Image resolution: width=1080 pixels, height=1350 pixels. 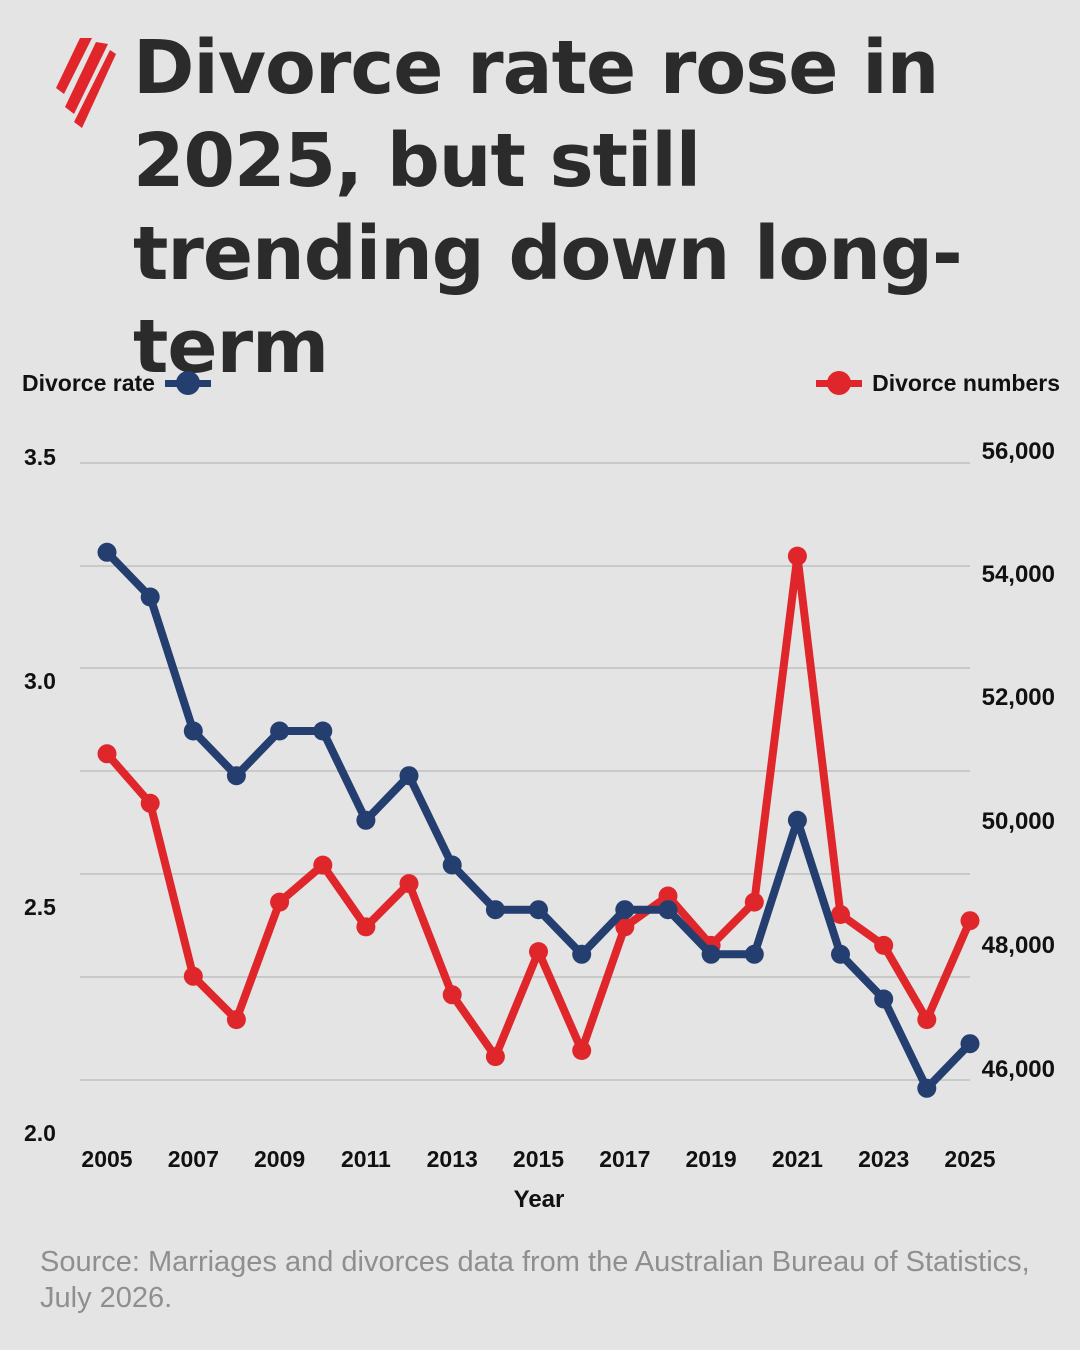 I want to click on legend-divorce-numbers: Divorce numbers, so click(x=938, y=383).